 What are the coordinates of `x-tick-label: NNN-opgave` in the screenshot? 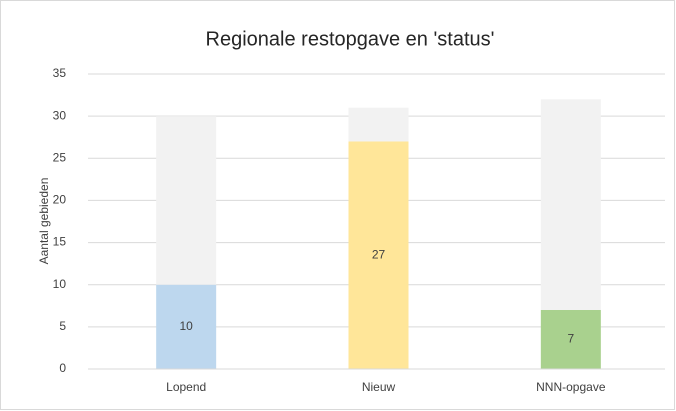 It's located at (571, 387).